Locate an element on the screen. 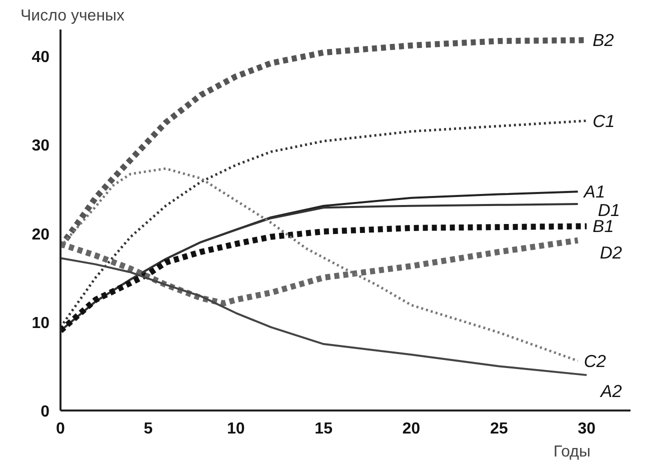 This screenshot has height=473, width=658. series-label: A2 is located at coordinates (611, 391).